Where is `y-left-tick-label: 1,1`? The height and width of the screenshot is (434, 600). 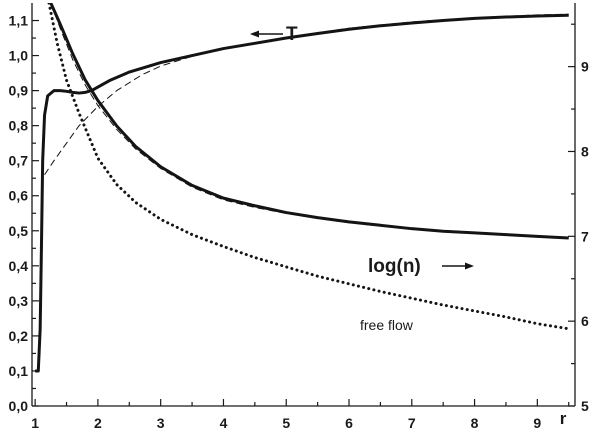 y-left-tick-label: 1,1 is located at coordinates (19, 21).